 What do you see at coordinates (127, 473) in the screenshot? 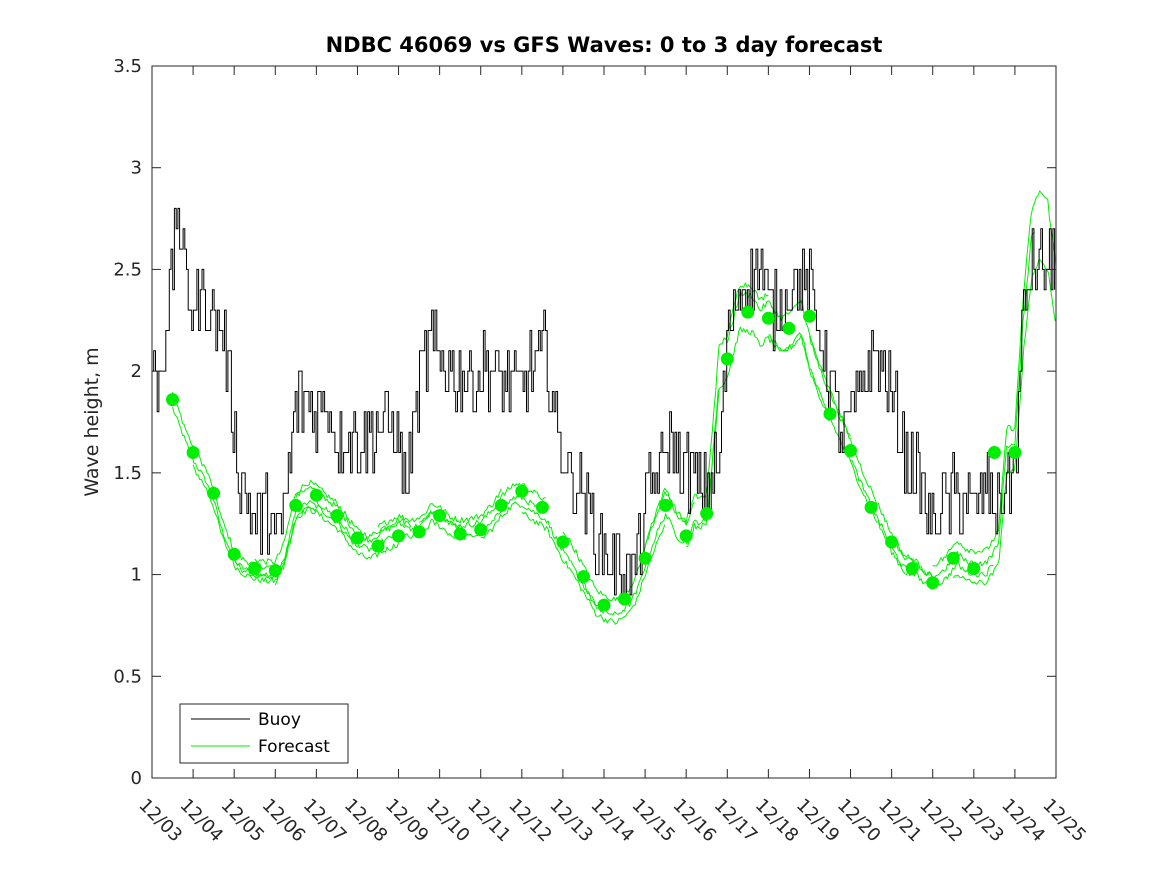
I see `y-tick-label-3: 1.5` at bounding box center [127, 473].